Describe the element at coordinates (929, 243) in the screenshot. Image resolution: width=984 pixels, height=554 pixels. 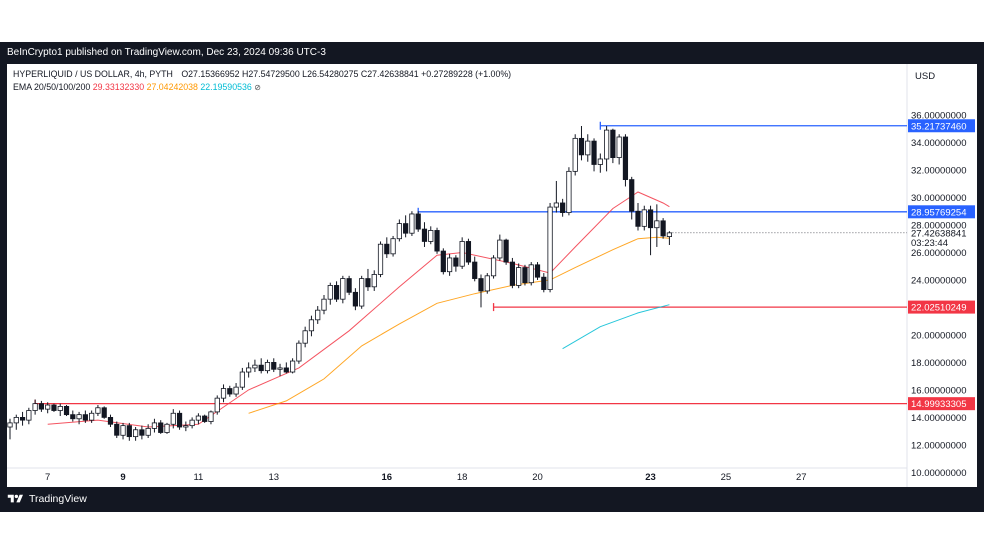
I see `bar-countdown-label: 03:23:44` at that location.